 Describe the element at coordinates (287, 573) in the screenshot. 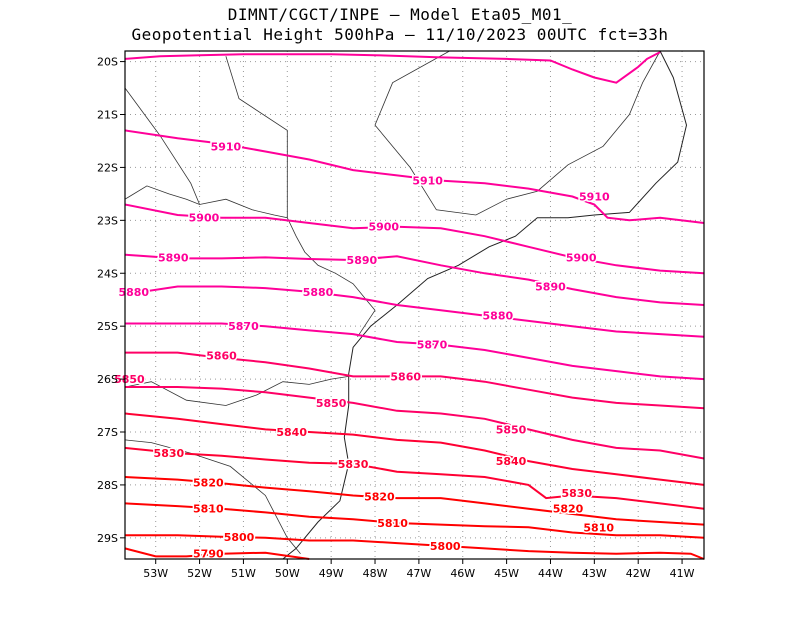

I see `x-tick-label: 50W` at that location.